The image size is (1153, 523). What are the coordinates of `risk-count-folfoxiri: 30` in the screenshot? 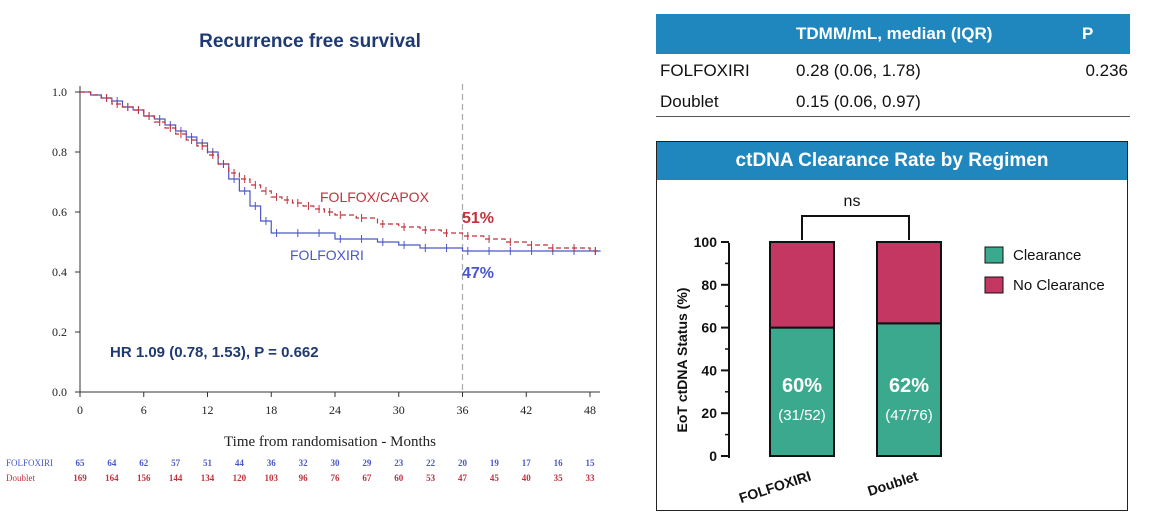 It's located at (336, 463).